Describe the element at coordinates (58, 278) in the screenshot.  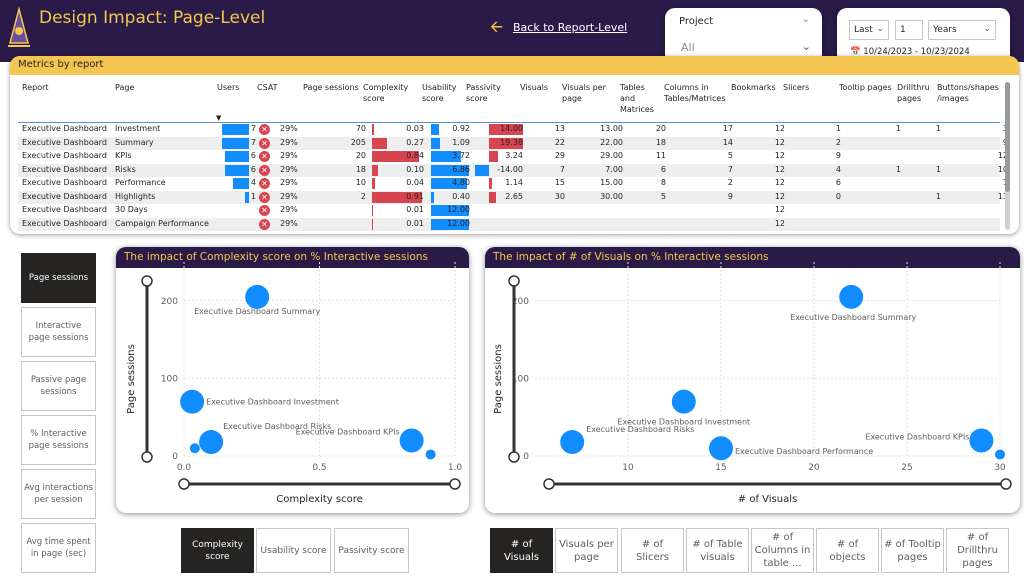
I see `measure-option: Page sessions` at that location.